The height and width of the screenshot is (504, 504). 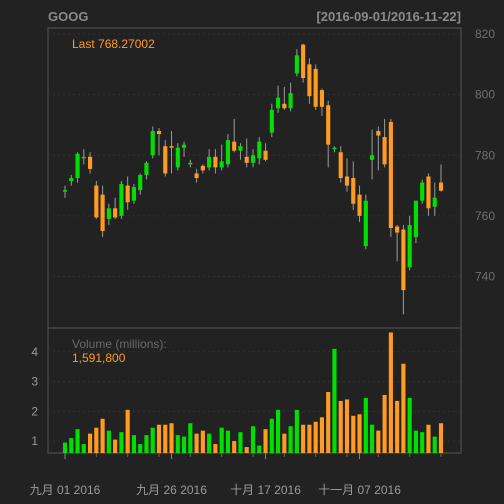 What do you see at coordinates (34, 441) in the screenshot?
I see `volume-tick-label: 1` at bounding box center [34, 441].